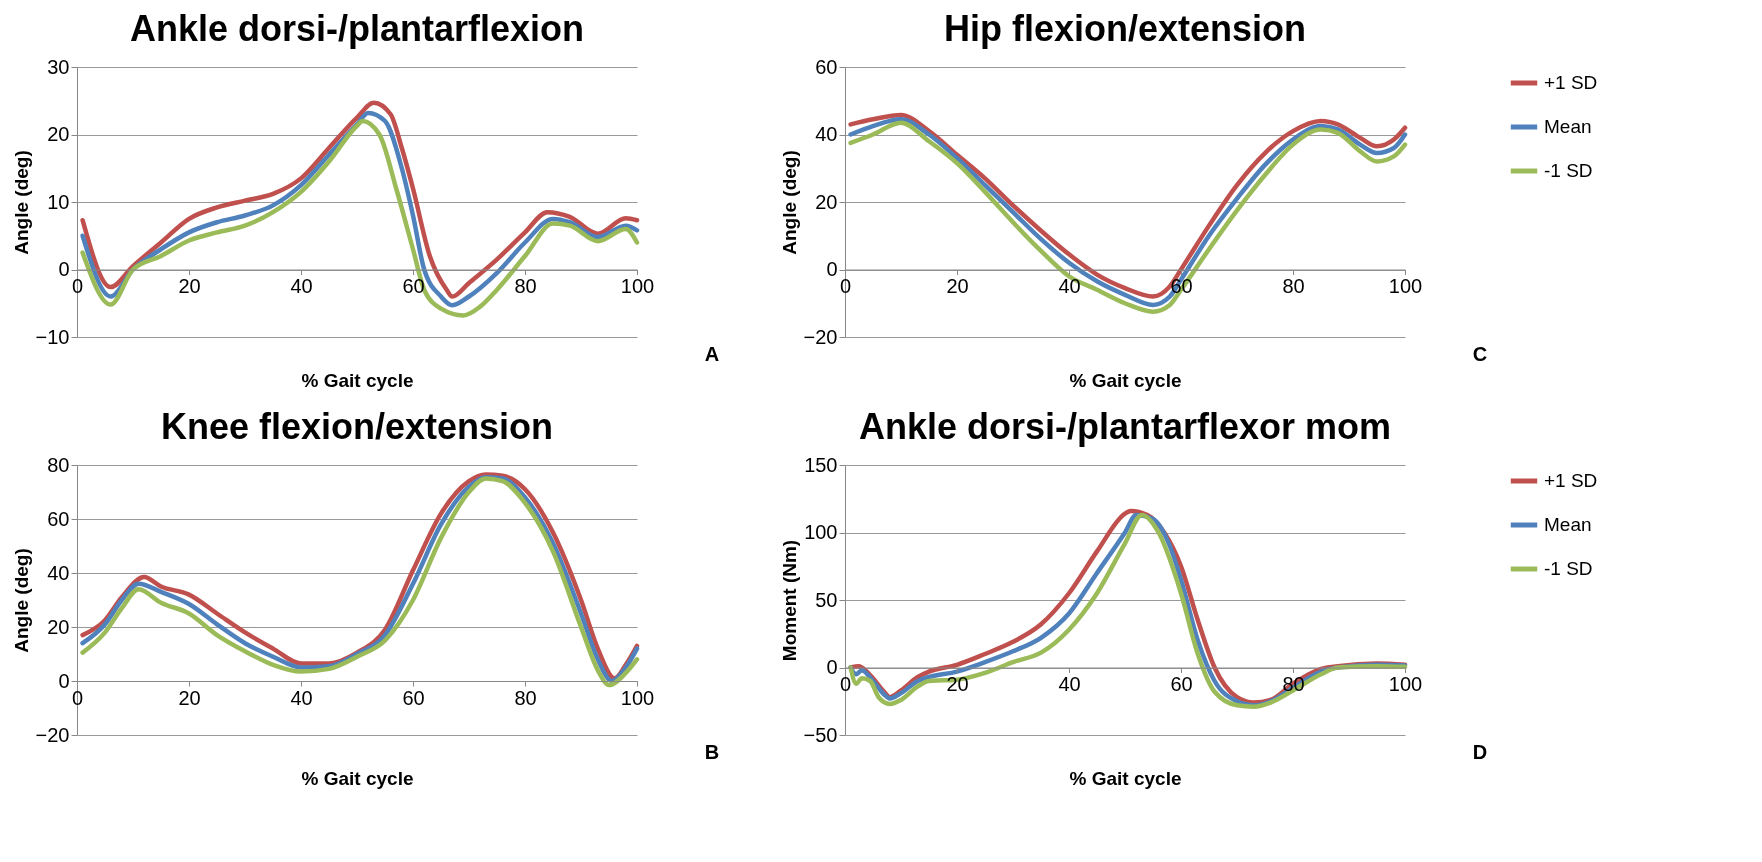  What do you see at coordinates (357, 28) in the screenshot?
I see `chart-title: Ankle dorsi-/plantarflexion` at bounding box center [357, 28].